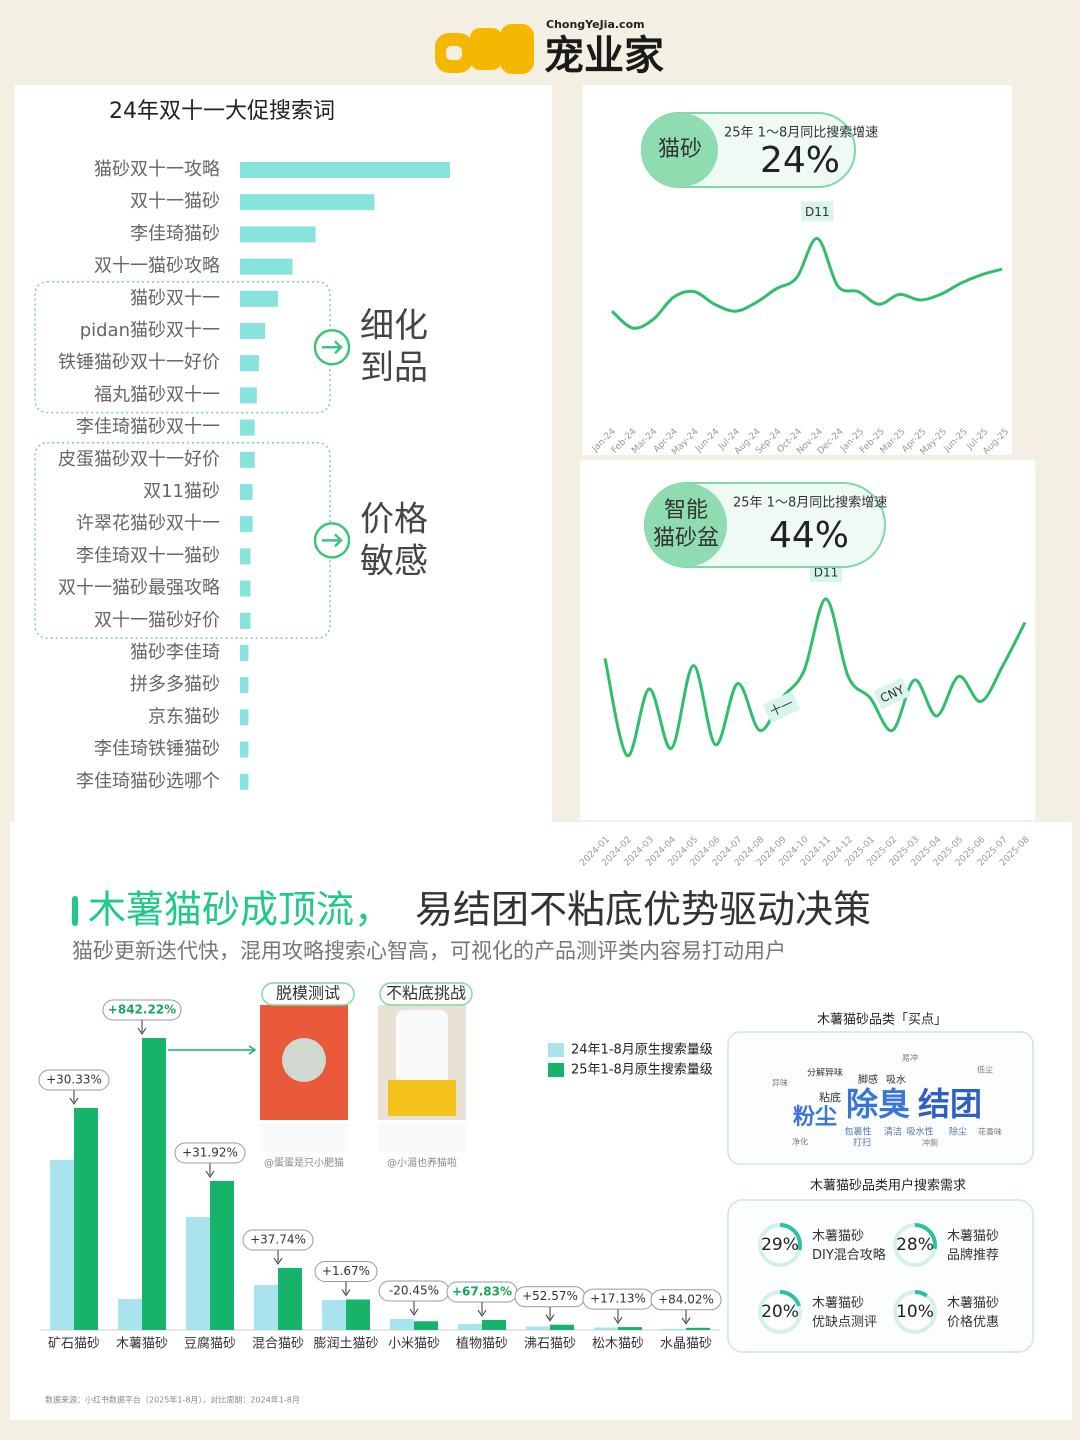  What do you see at coordinates (482, 1344) in the screenshot?
I see `category-label: 植物猫砂` at bounding box center [482, 1344].